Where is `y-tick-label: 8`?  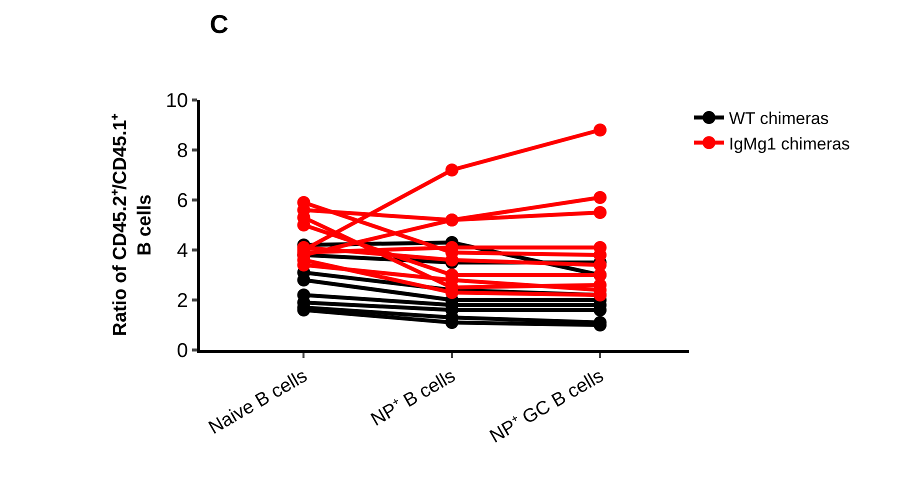 y-tick-label: 8 is located at coordinates (182, 151).